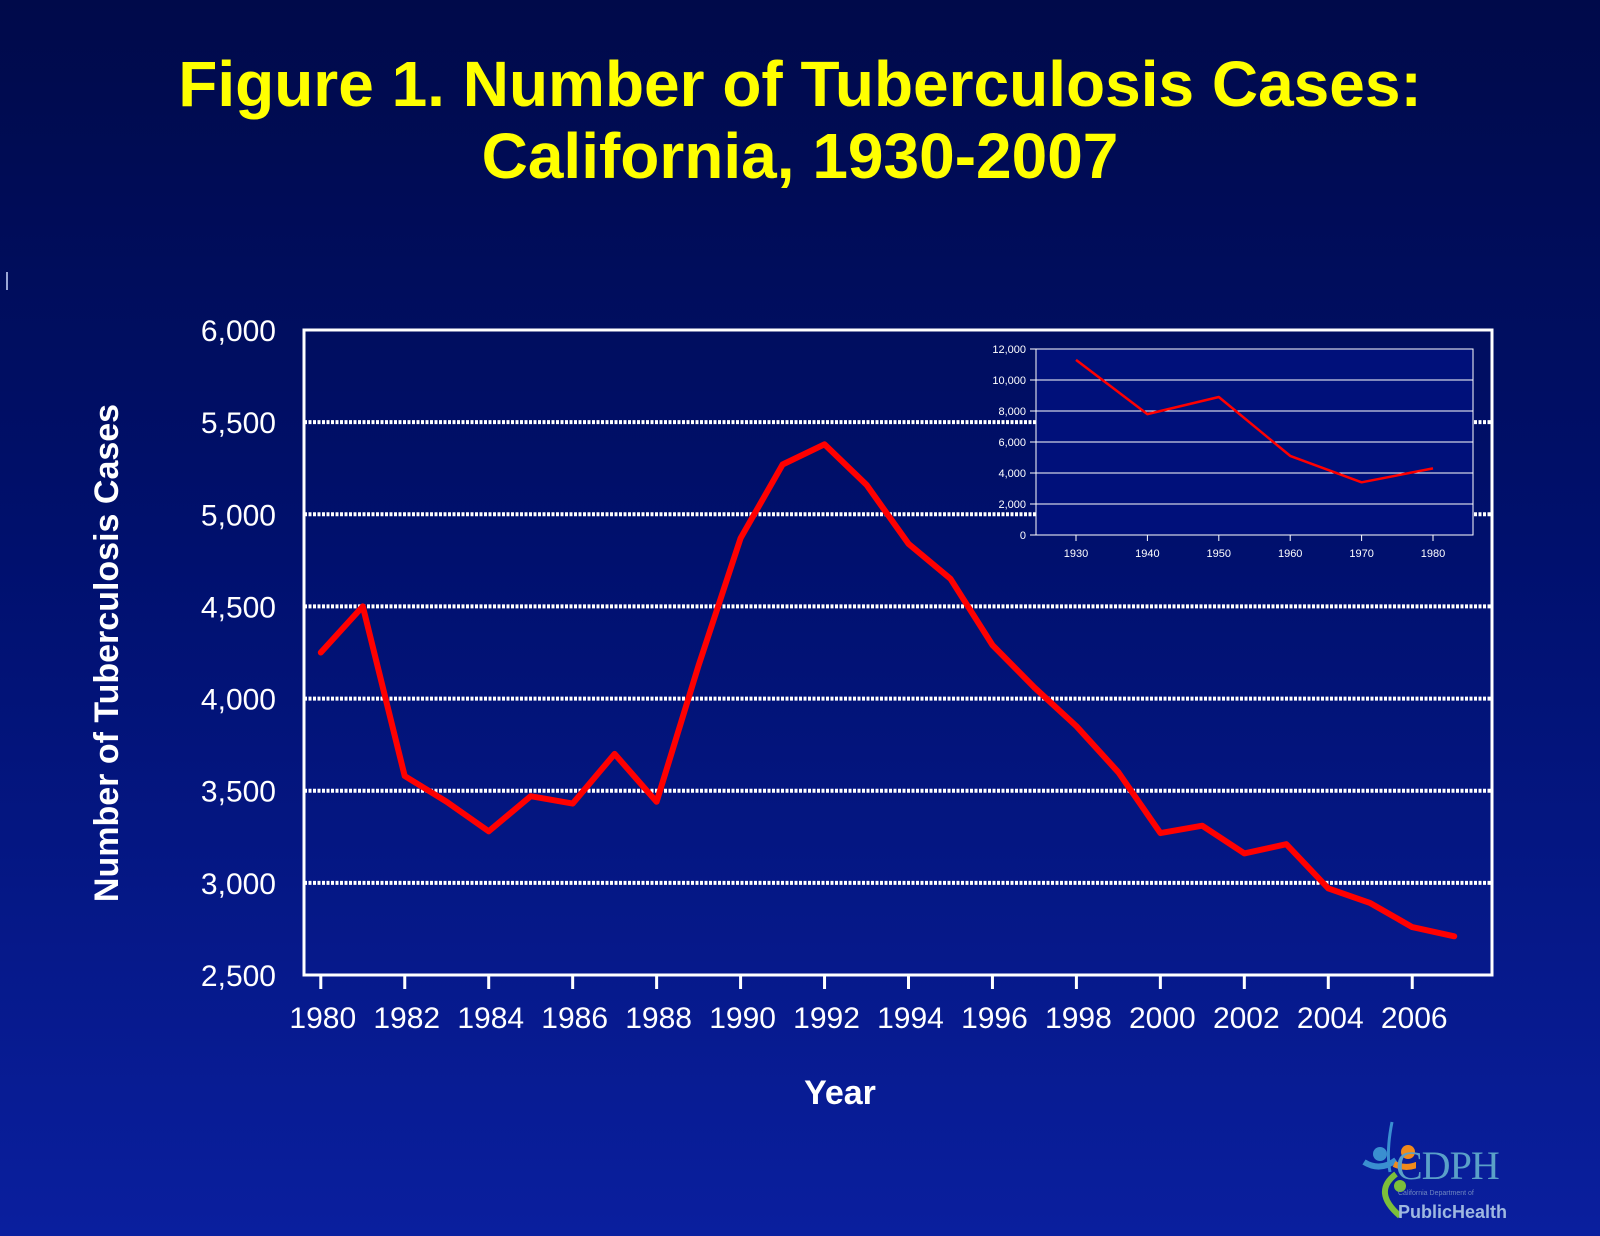  Describe the element at coordinates (826, 1018) in the screenshot. I see `main-x-tick-label: 1992` at that location.